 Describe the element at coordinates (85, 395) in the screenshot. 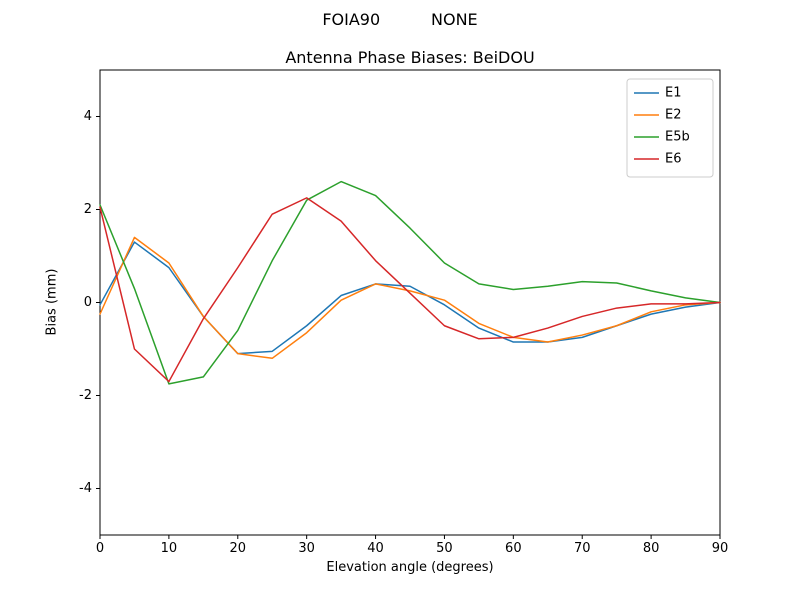

I see `y-tick-label: -2` at that location.